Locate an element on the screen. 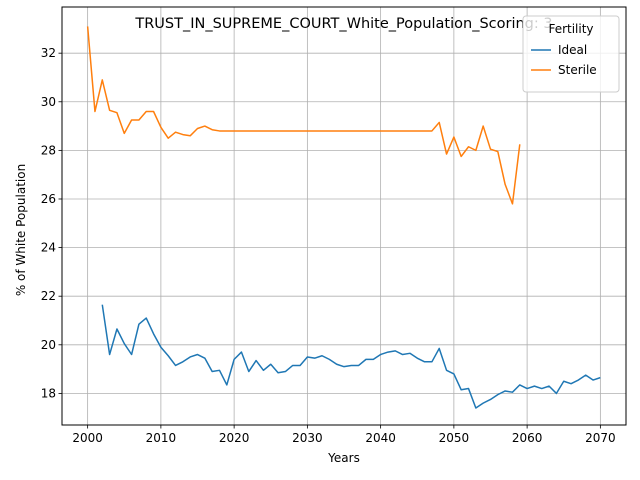  y-axis-title: % of White Population is located at coordinates (21, 230).